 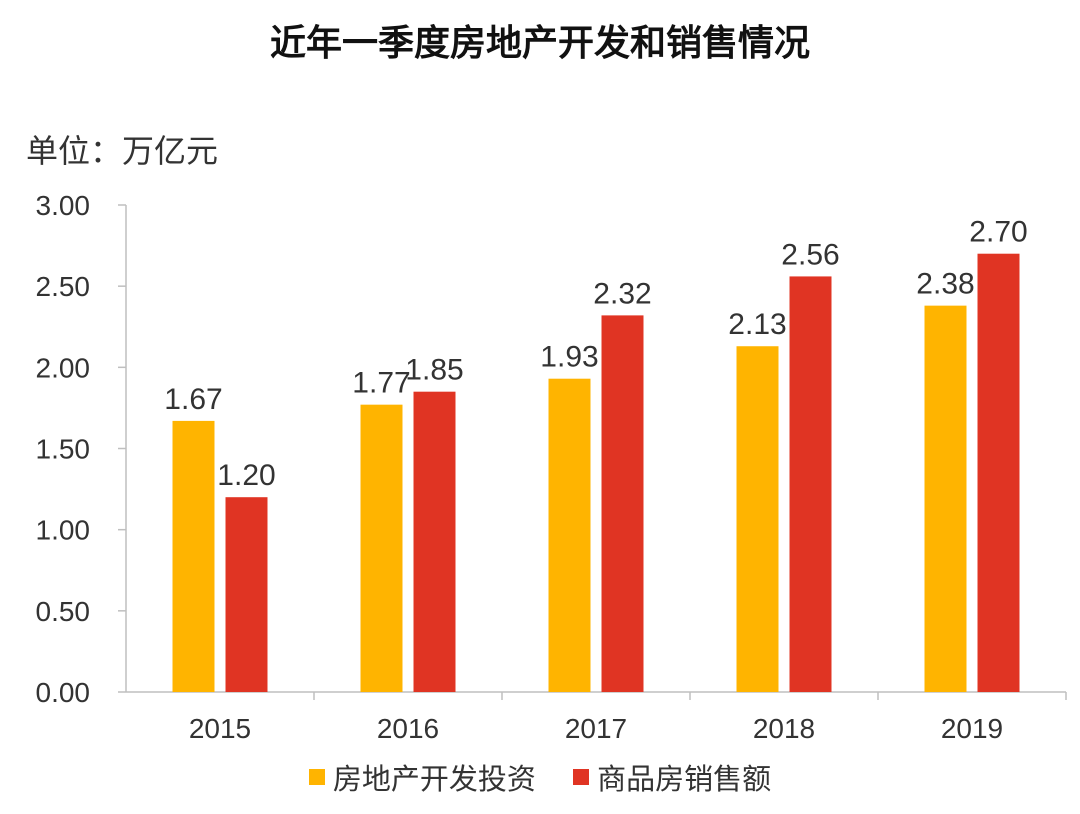 I want to click on legend-item-sales: 商品房销售额, so click(x=672, y=777).